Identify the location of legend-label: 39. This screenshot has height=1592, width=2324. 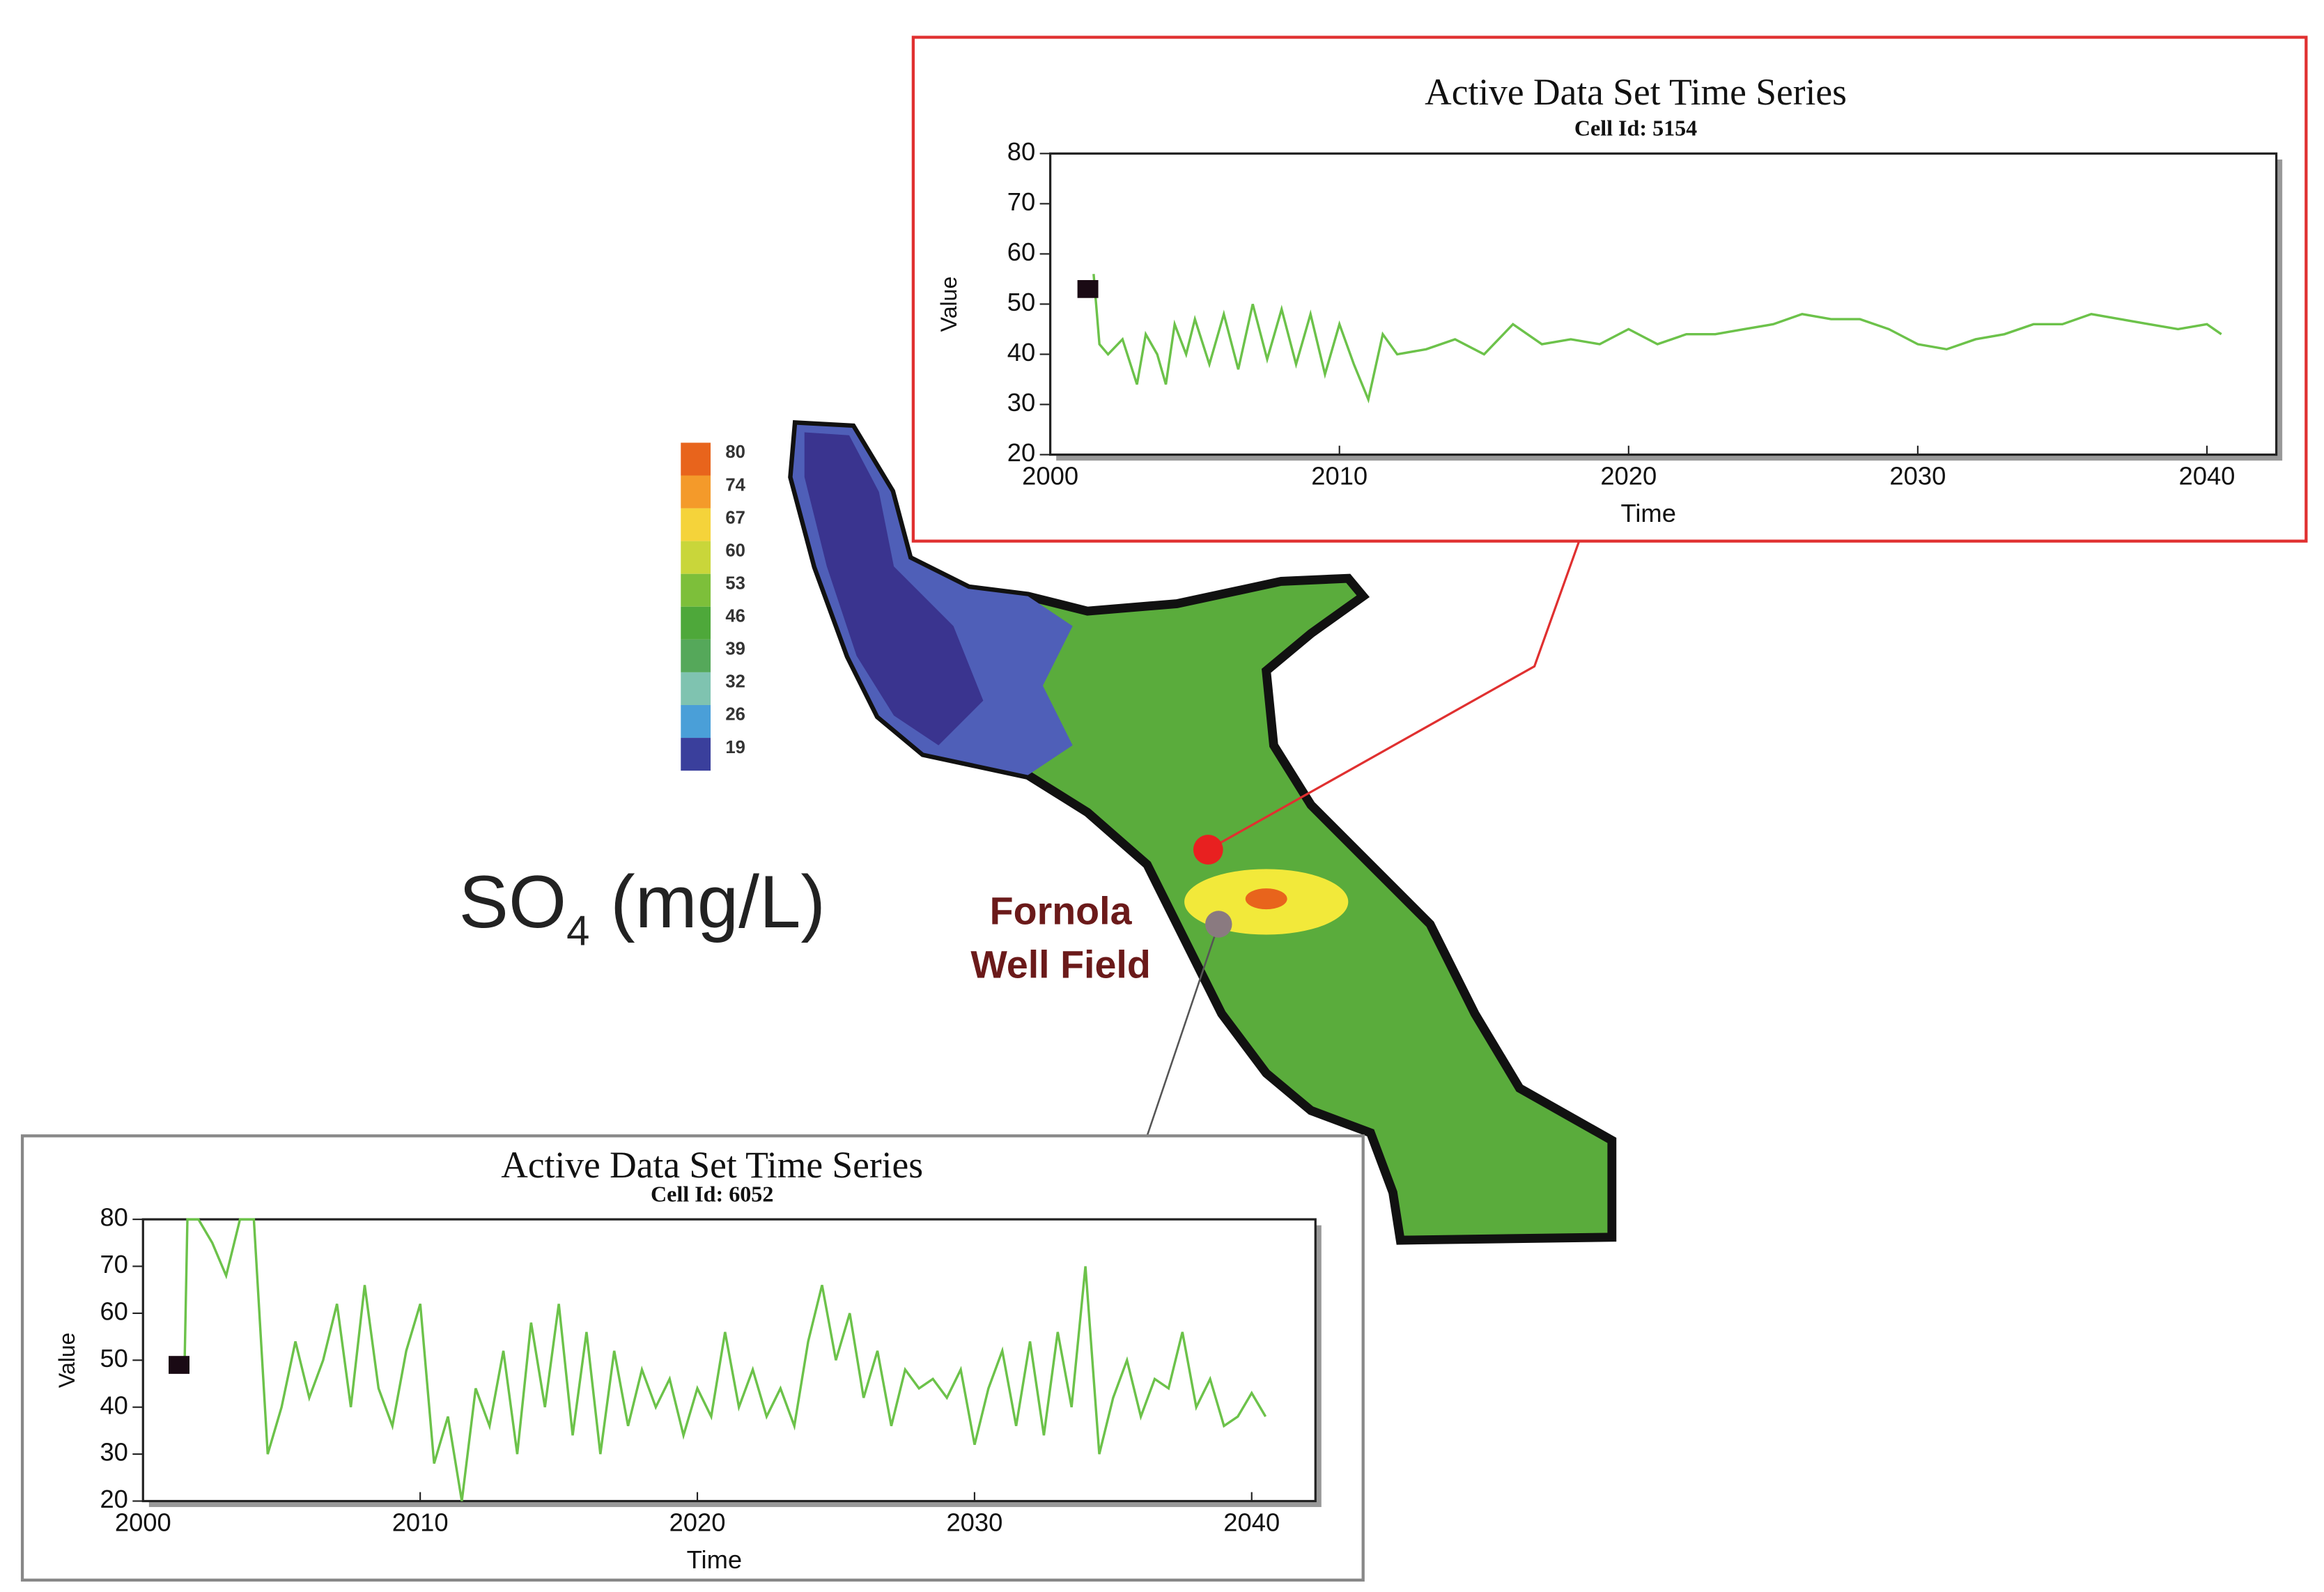
(735, 649).